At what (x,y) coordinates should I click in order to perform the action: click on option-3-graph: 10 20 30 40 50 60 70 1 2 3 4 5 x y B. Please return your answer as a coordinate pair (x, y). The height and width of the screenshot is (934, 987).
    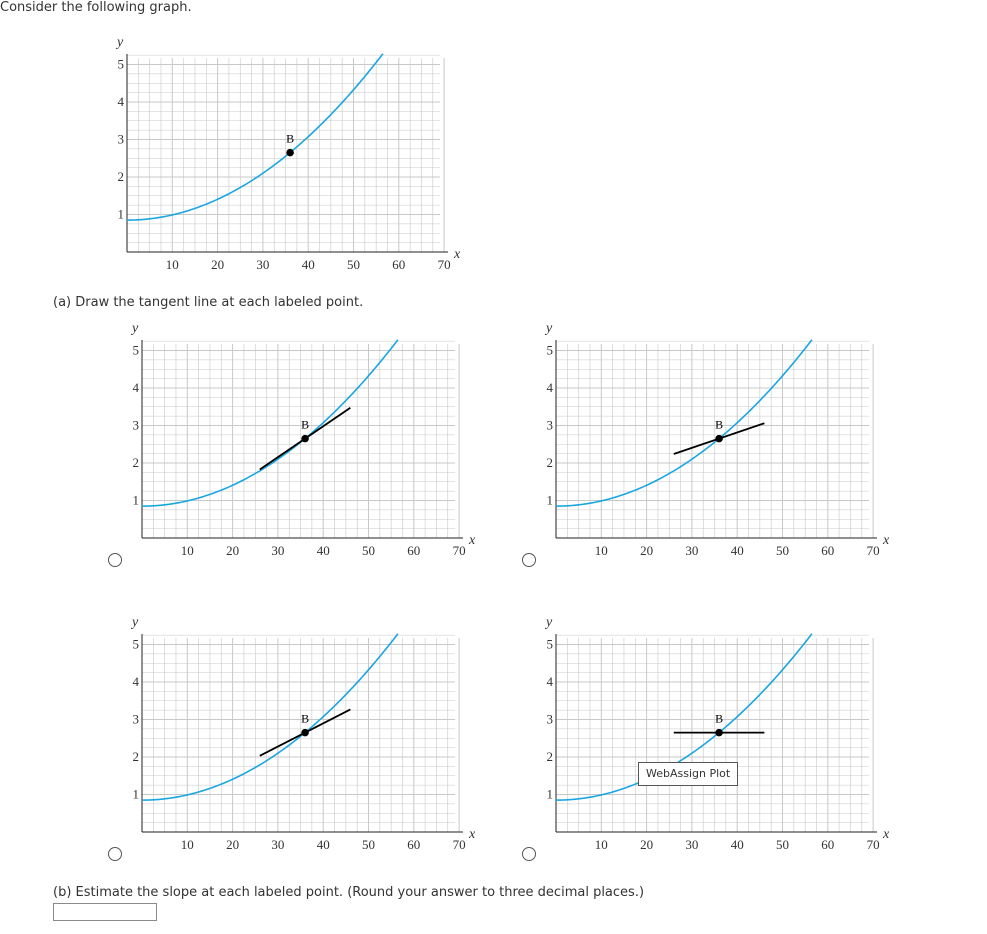
    Looking at the image, I should click on (305, 735).